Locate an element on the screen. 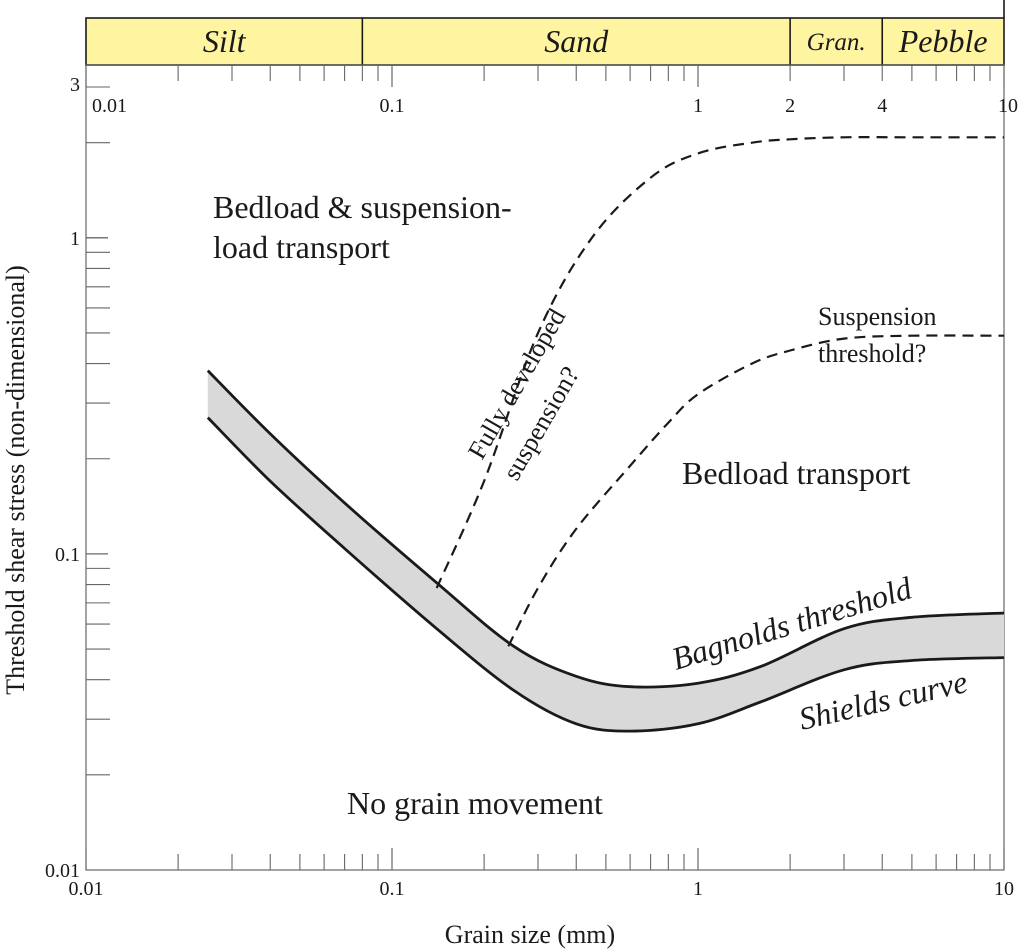 The height and width of the screenshot is (952, 1024). top-x-tick-label: 0.1 is located at coordinates (392, 106).